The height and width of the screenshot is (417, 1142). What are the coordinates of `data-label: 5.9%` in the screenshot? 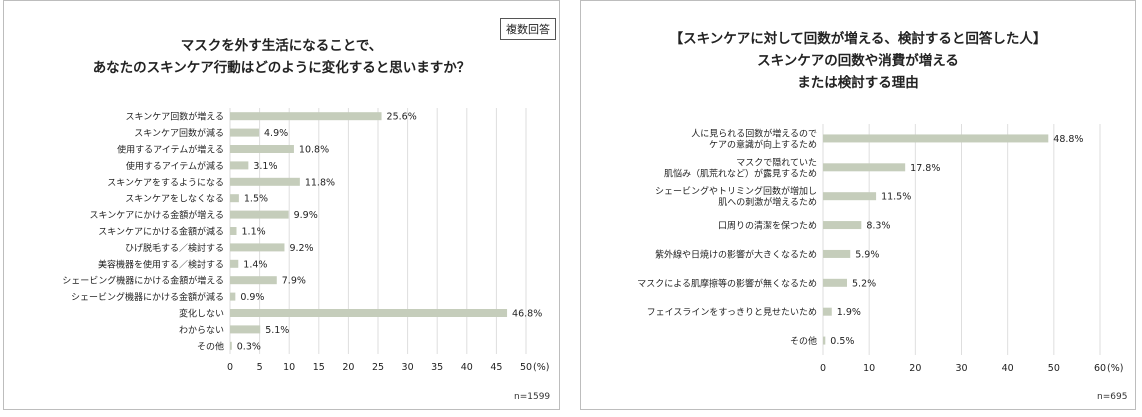 It's located at (867, 254).